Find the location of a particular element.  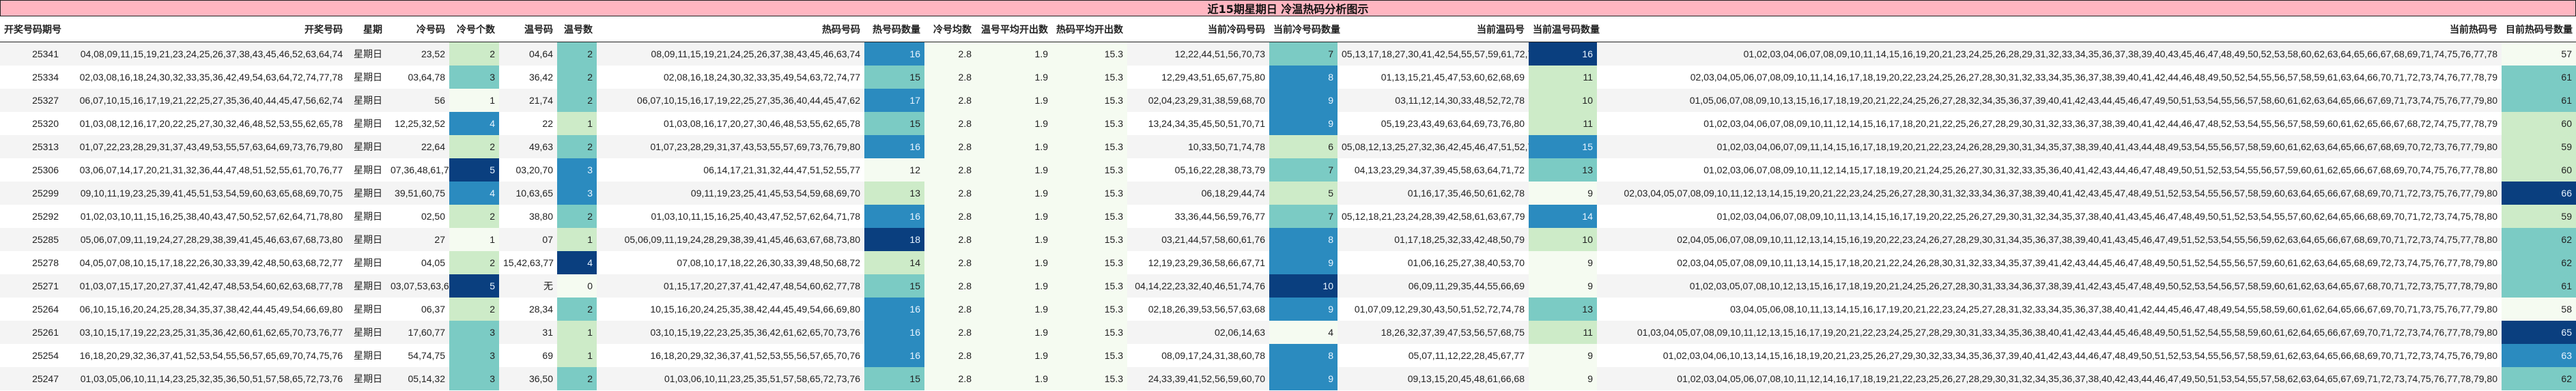

header-cur-cold-count: 当前冷号码数量 is located at coordinates (1304, 29).